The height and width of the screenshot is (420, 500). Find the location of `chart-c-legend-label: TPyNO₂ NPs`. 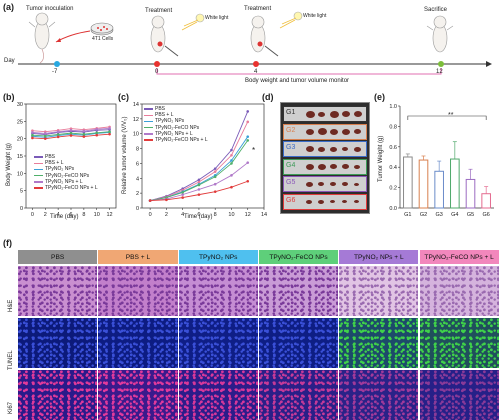

chart-c-legend-label: TPyNO₂ NPs is located at coordinates (170, 121).